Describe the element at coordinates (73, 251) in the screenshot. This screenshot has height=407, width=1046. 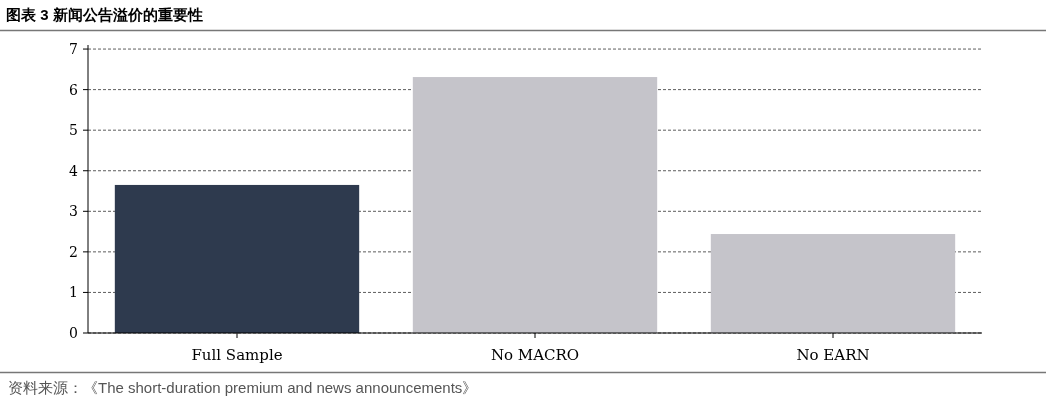
I see `y-tick-label: 2` at that location.